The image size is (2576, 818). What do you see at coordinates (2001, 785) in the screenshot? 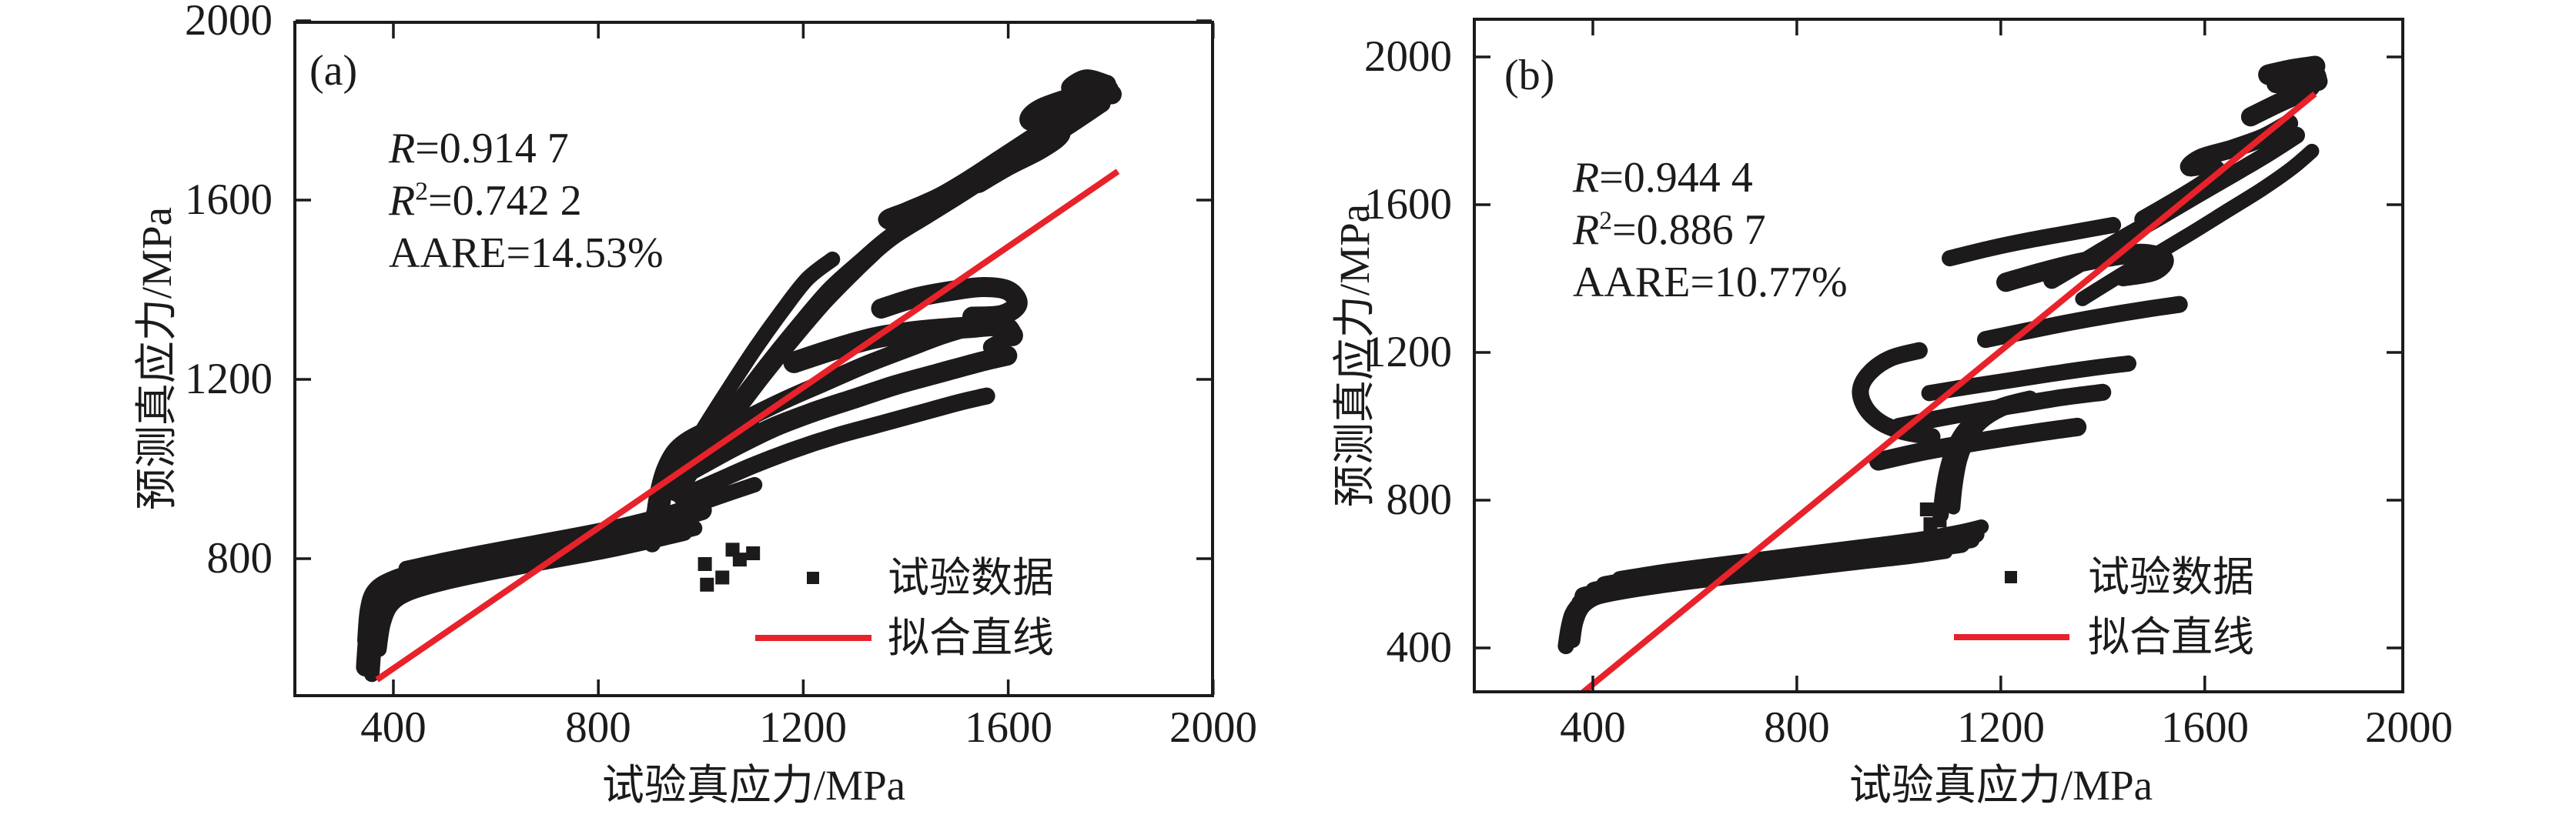
I see `x-axis-title-b: 试验真应力/MPa` at bounding box center [2001, 785].